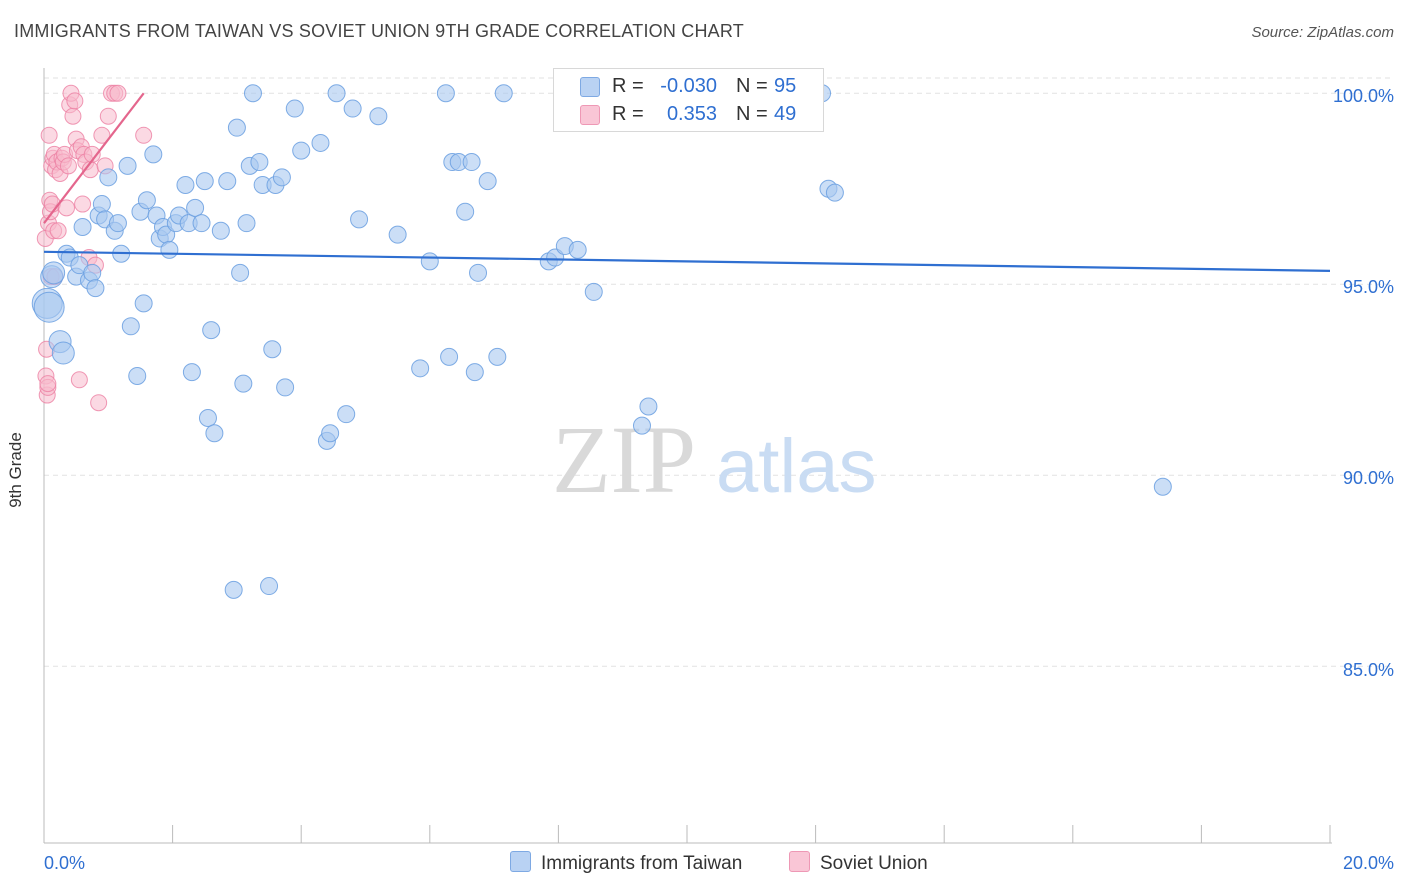 This screenshot has height=892, width=1406. Describe the element at coordinates (785, 86) in the screenshot. I see `n-value: 95` at that location.